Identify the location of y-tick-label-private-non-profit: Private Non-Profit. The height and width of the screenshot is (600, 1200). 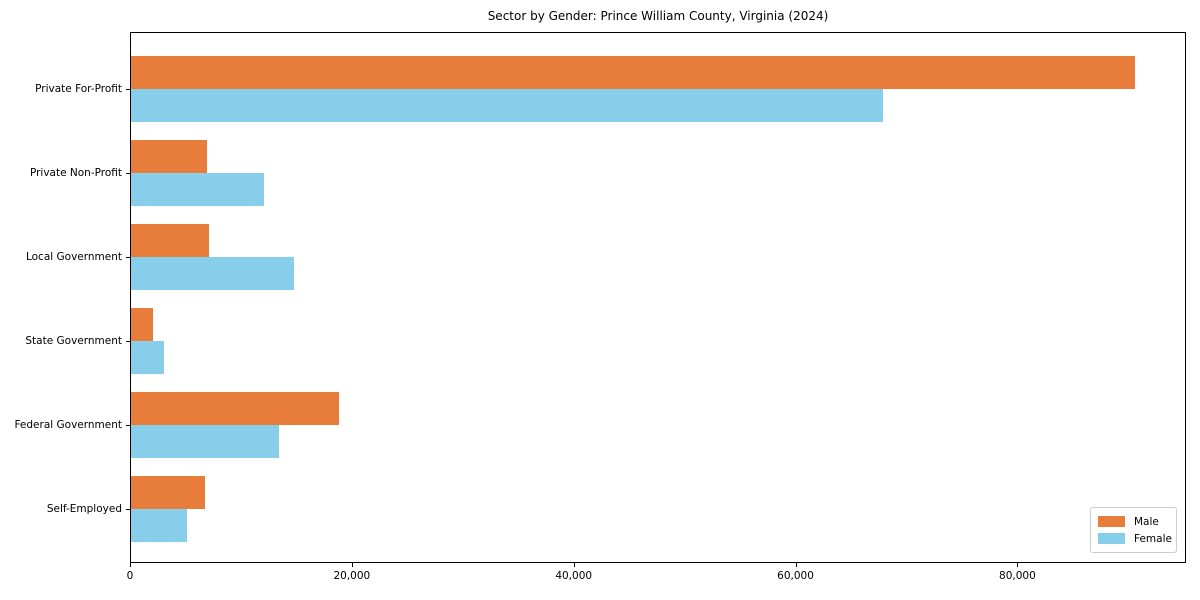
(75, 173).